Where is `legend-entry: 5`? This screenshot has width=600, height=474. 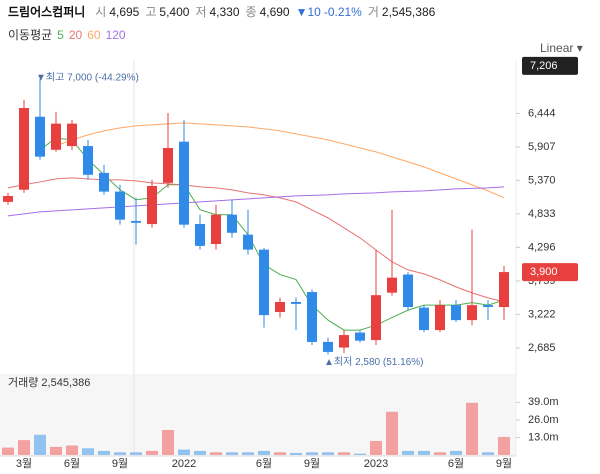 legend-entry: 5 is located at coordinates (60, 35).